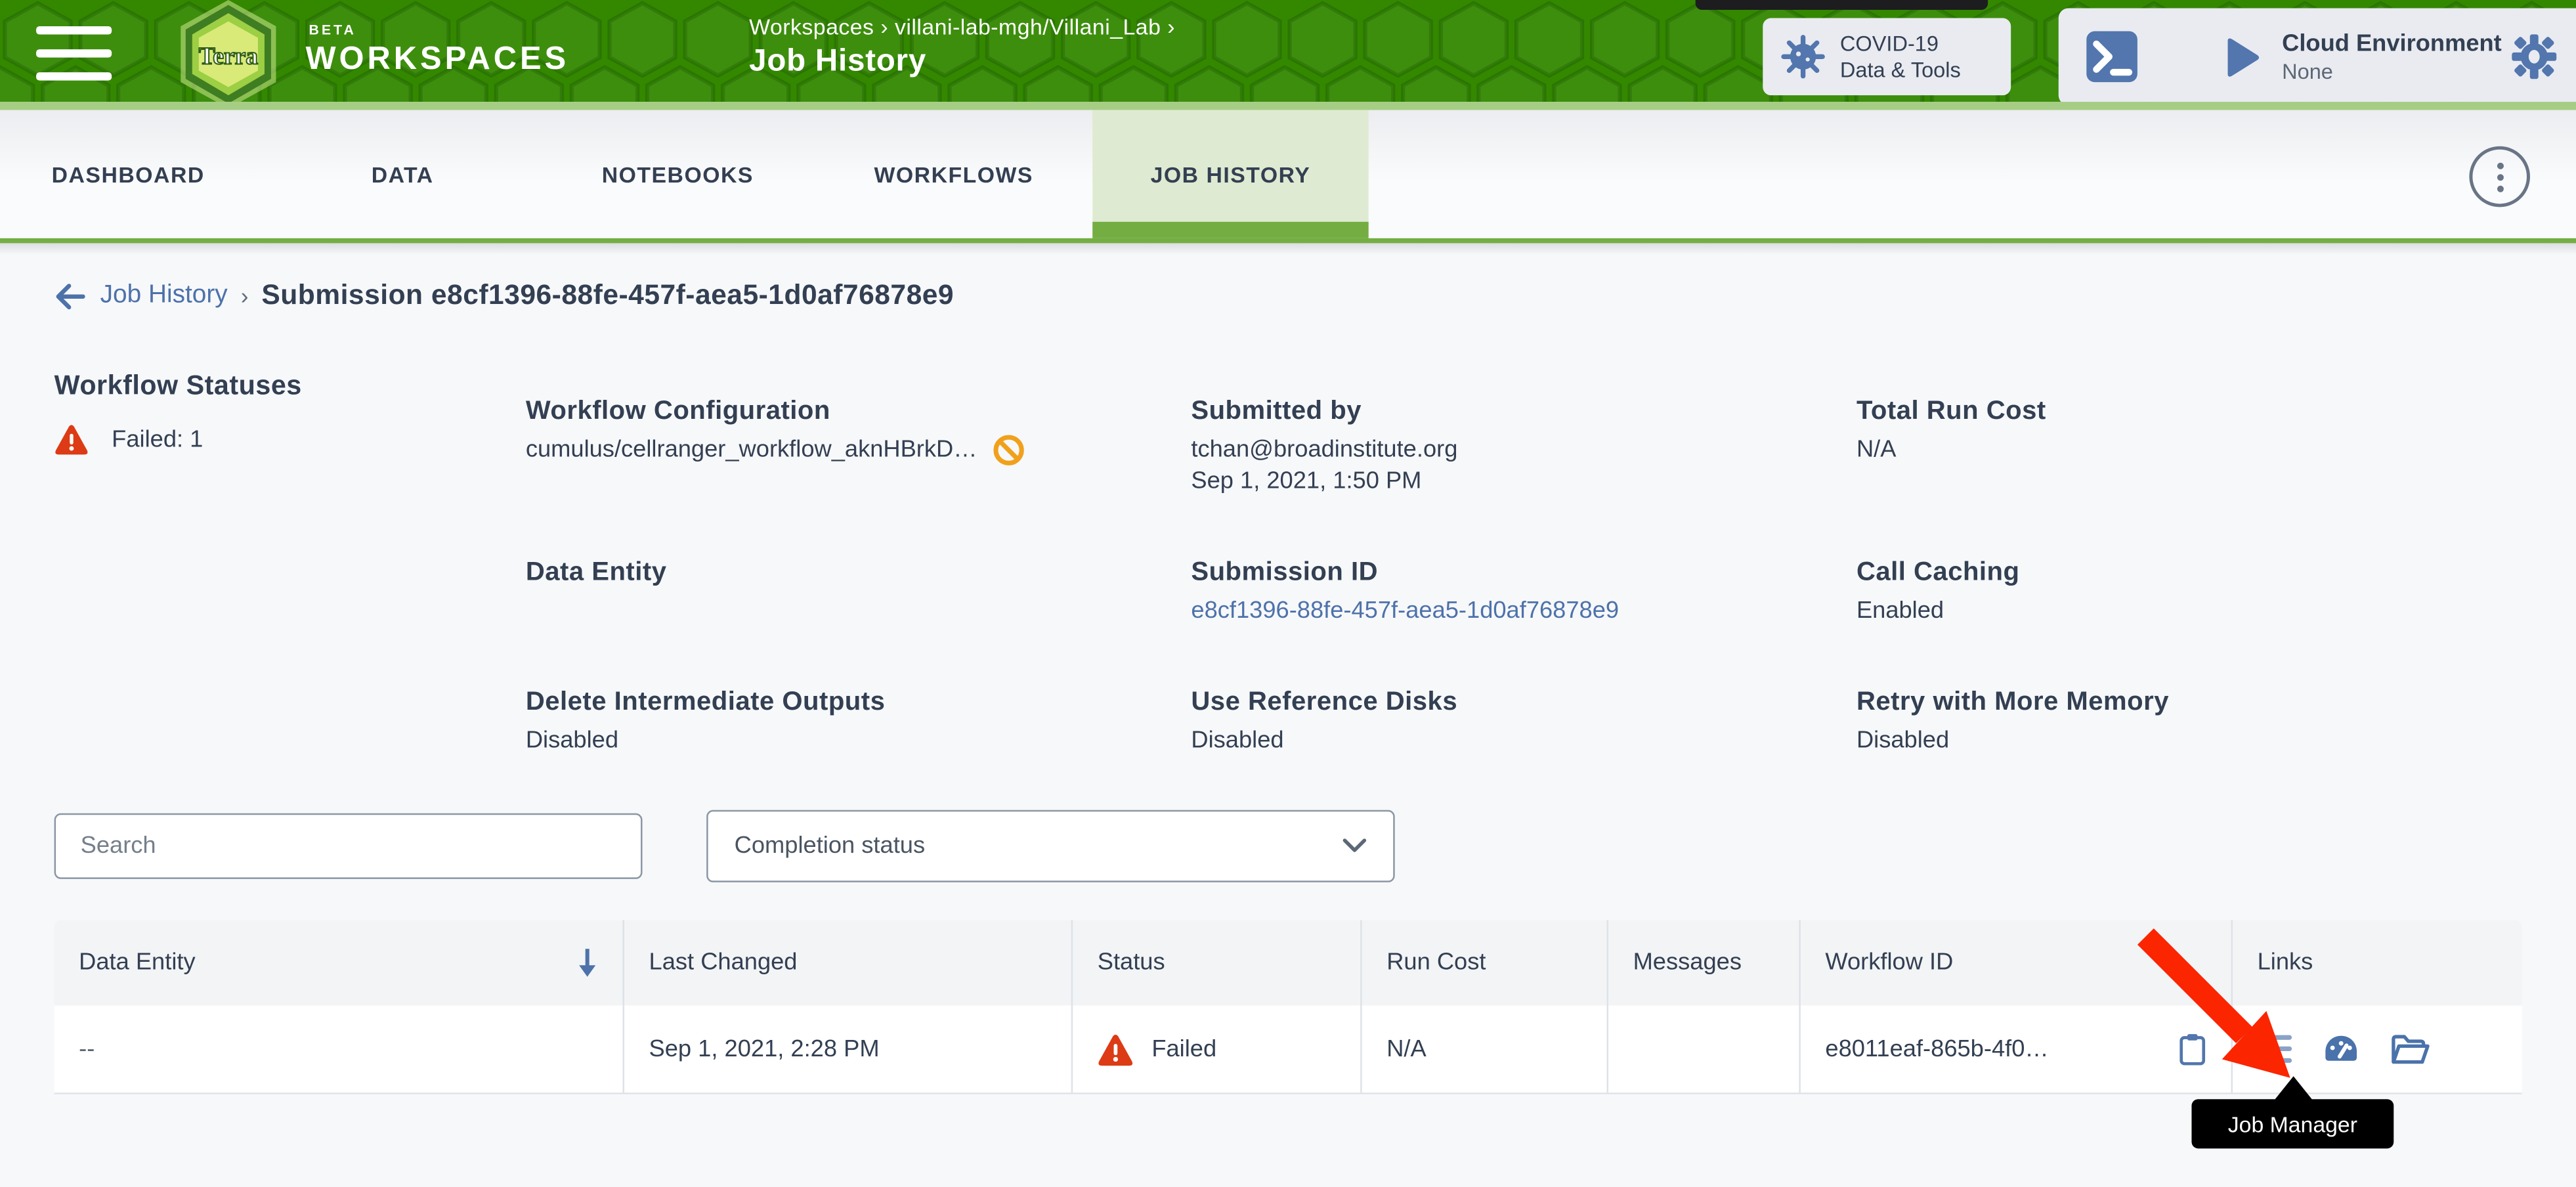 The height and width of the screenshot is (1187, 2576). Describe the element at coordinates (2242, 56) in the screenshot. I see `play-icon` at that location.